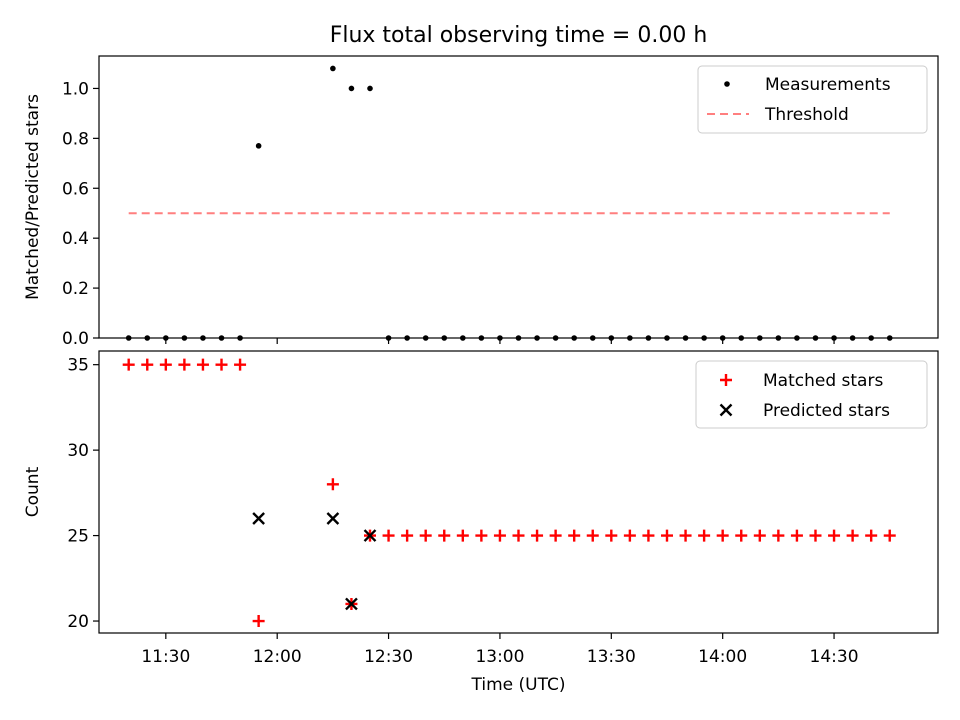 The image size is (960, 720). What do you see at coordinates (519, 35) in the screenshot?
I see `figure-title: Flux total observing time = 0.00 h` at bounding box center [519, 35].